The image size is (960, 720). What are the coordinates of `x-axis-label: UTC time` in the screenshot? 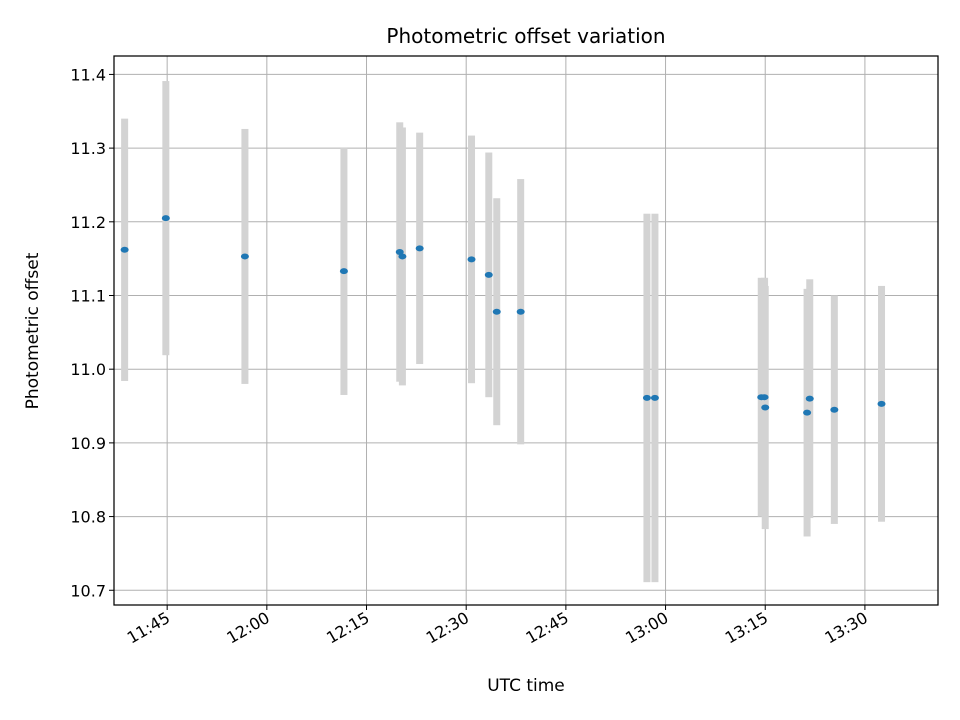 It's located at (526, 686).